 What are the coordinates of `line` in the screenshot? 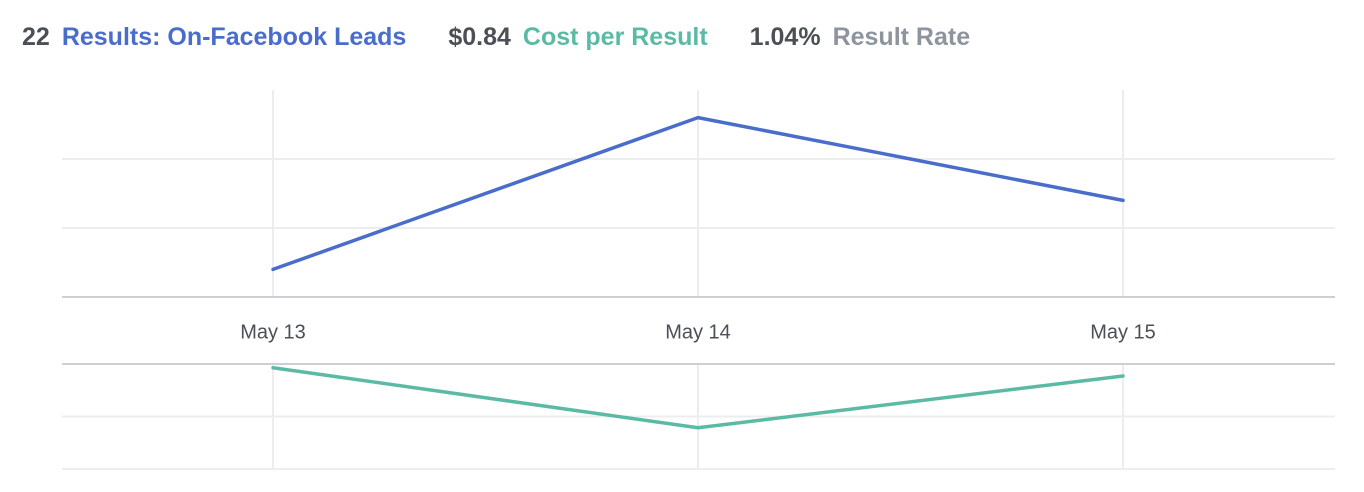 It's located at (698, 398).